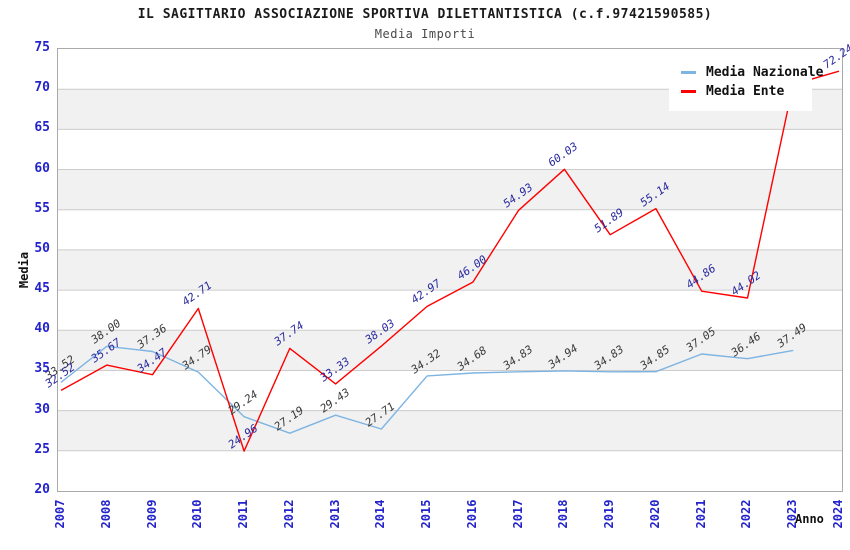  What do you see at coordinates (42, 369) in the screenshot?
I see `y-tick-label: 35` at bounding box center [42, 369].